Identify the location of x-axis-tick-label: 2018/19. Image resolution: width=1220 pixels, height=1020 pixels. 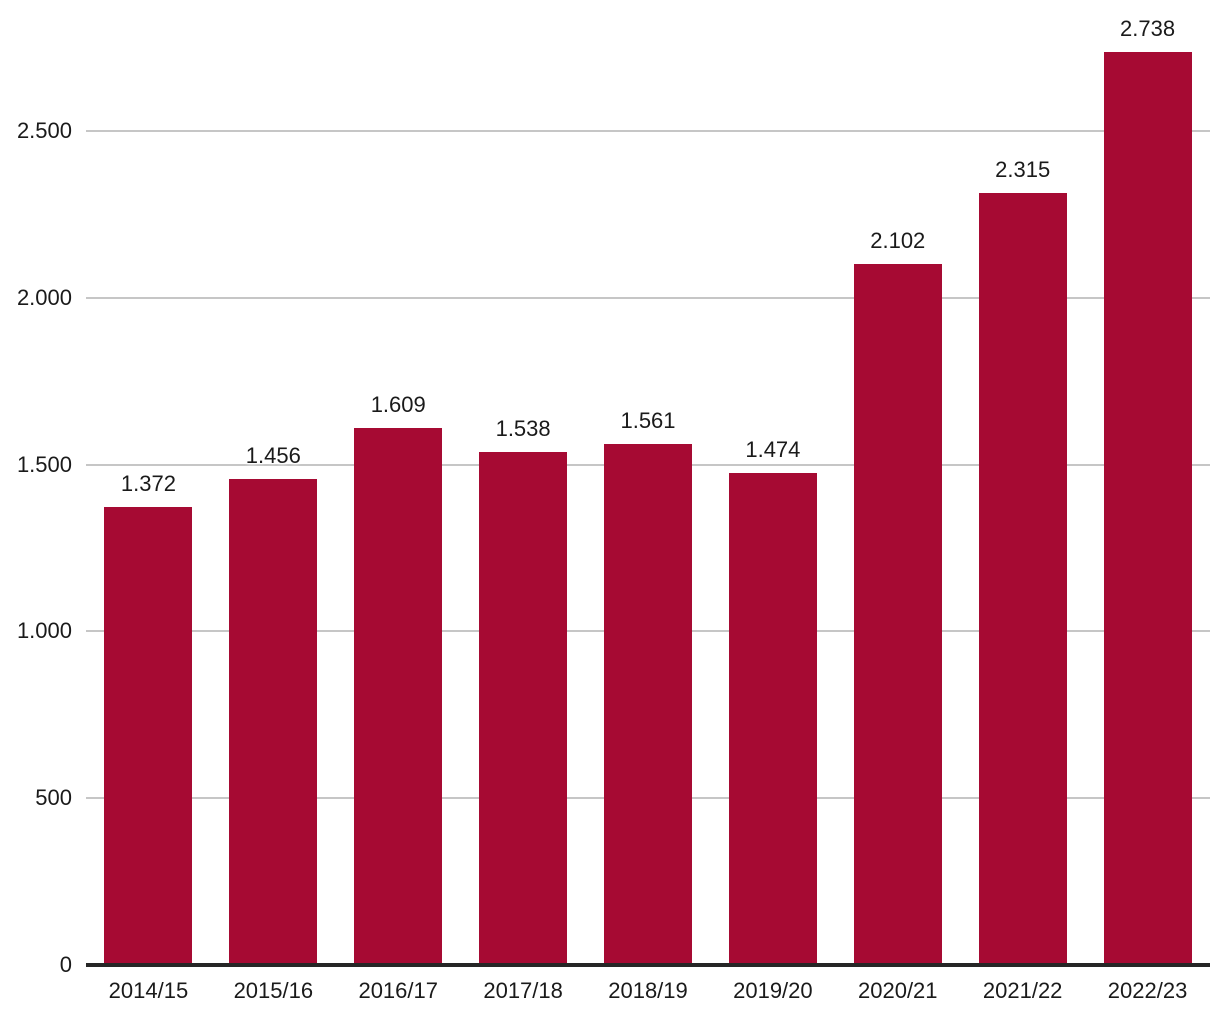
(648, 990).